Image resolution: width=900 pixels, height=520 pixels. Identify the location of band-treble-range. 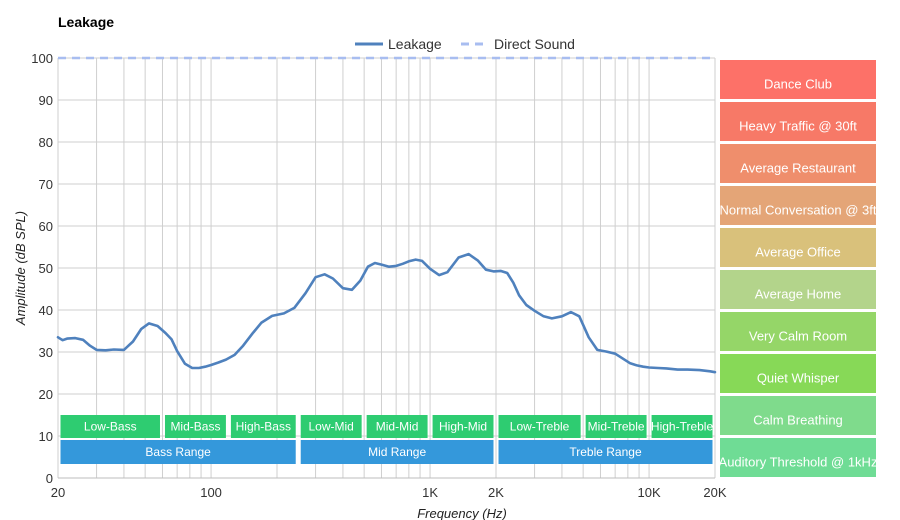
(605, 452).